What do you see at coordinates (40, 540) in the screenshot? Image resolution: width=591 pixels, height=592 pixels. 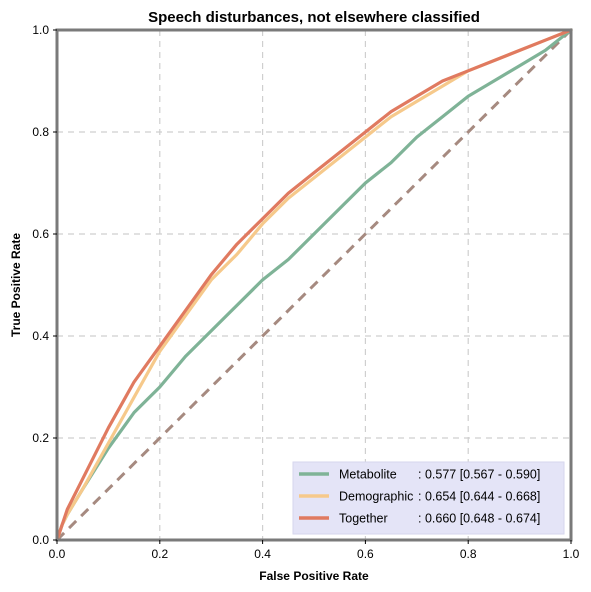 I see `y-tick-label: 0.0` at bounding box center [40, 540].